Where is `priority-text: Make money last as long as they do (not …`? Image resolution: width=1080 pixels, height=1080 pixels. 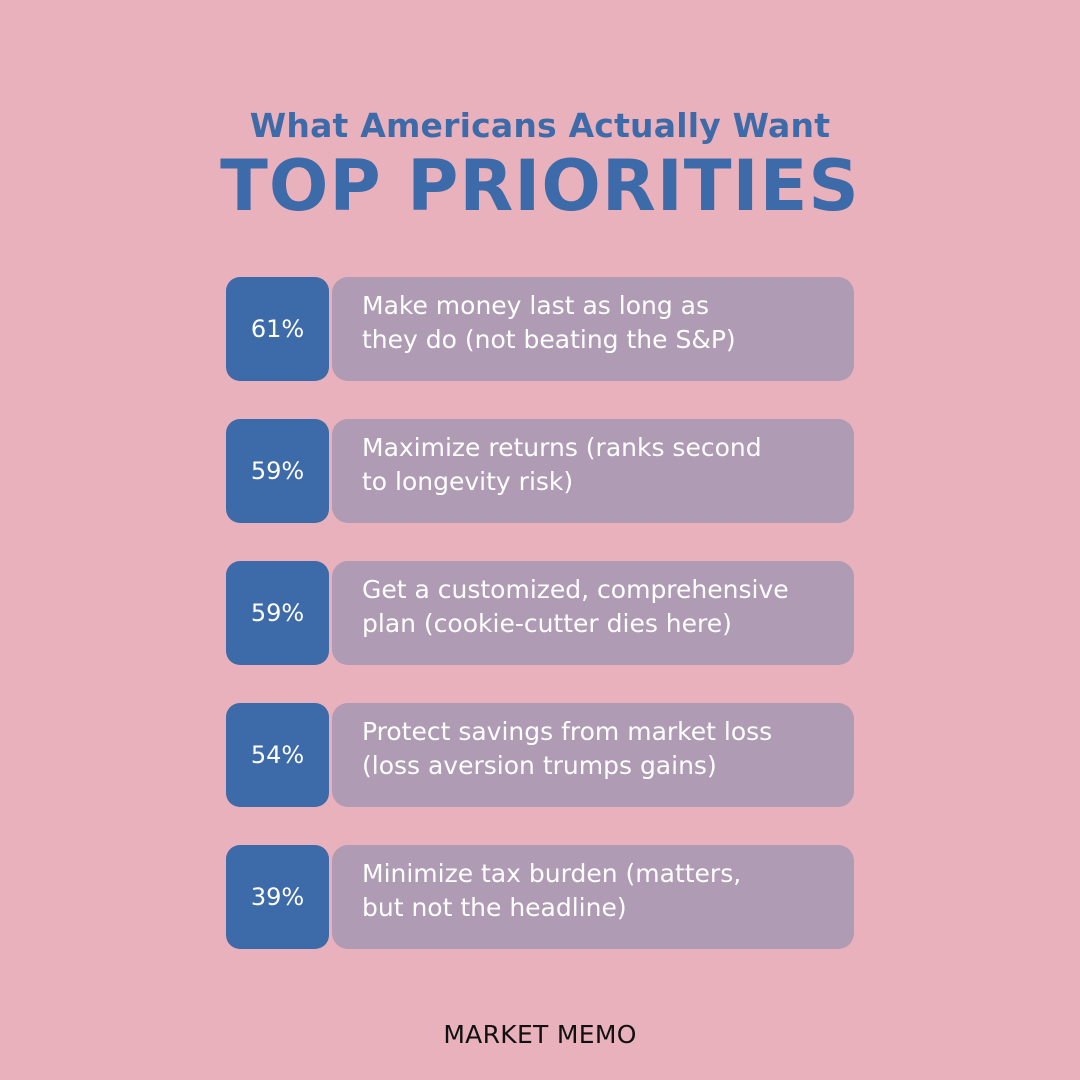
priority-text: Make money last as long as they do (not … is located at coordinates (549, 323).